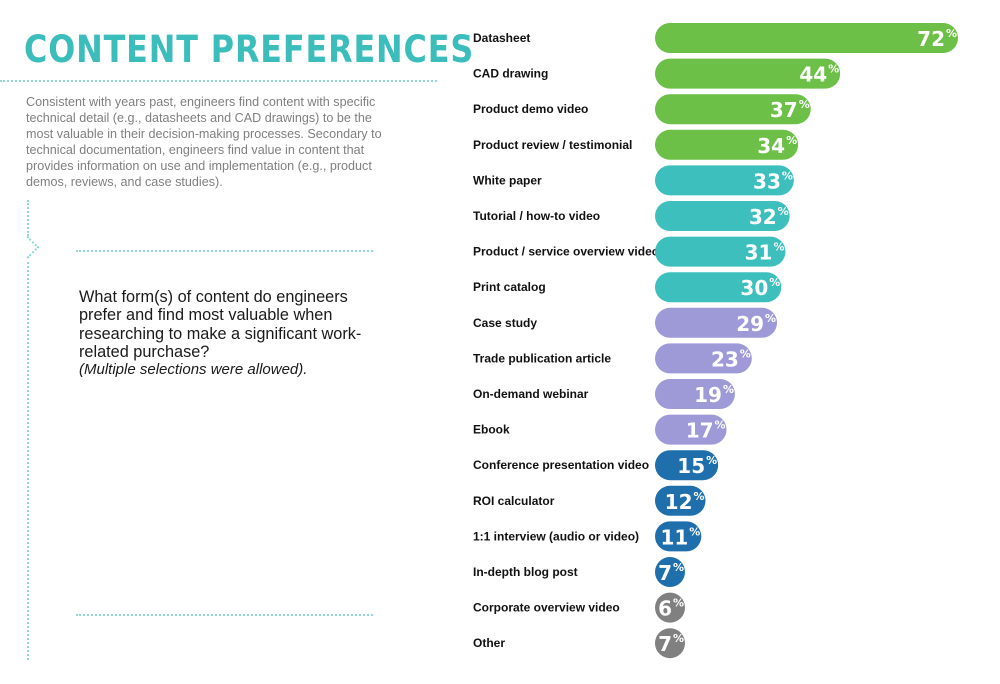 The width and height of the screenshot is (1000, 684). I want to click on page-title: CONTENT PREFERENCES, so click(249, 49).